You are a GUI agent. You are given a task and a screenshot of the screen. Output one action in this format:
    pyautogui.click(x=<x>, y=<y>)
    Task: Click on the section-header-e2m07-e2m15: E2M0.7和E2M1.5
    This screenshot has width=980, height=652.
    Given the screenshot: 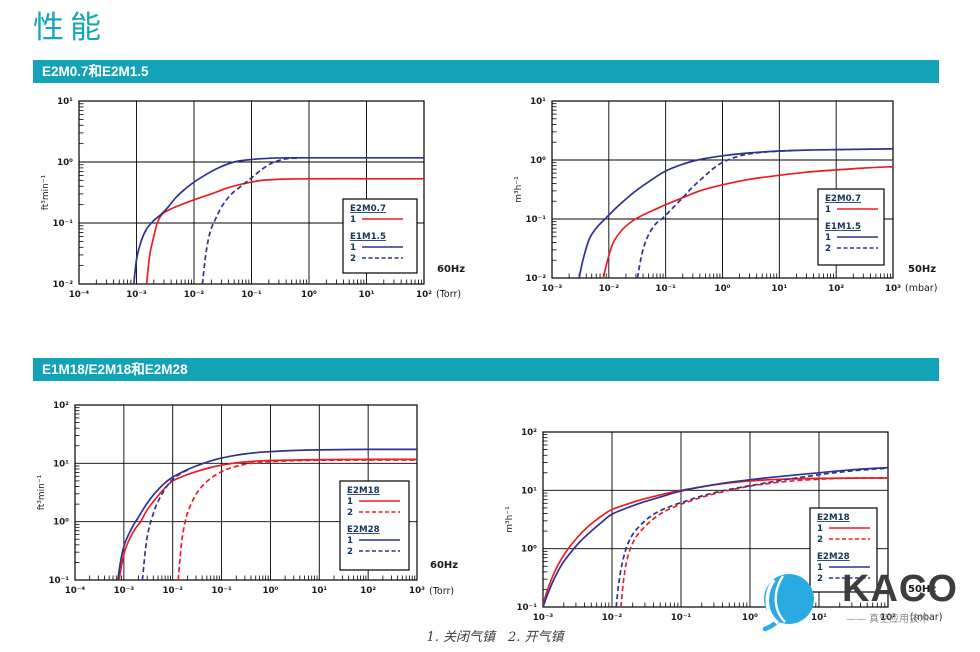 What is the action you would take?
    pyautogui.click(x=486, y=71)
    